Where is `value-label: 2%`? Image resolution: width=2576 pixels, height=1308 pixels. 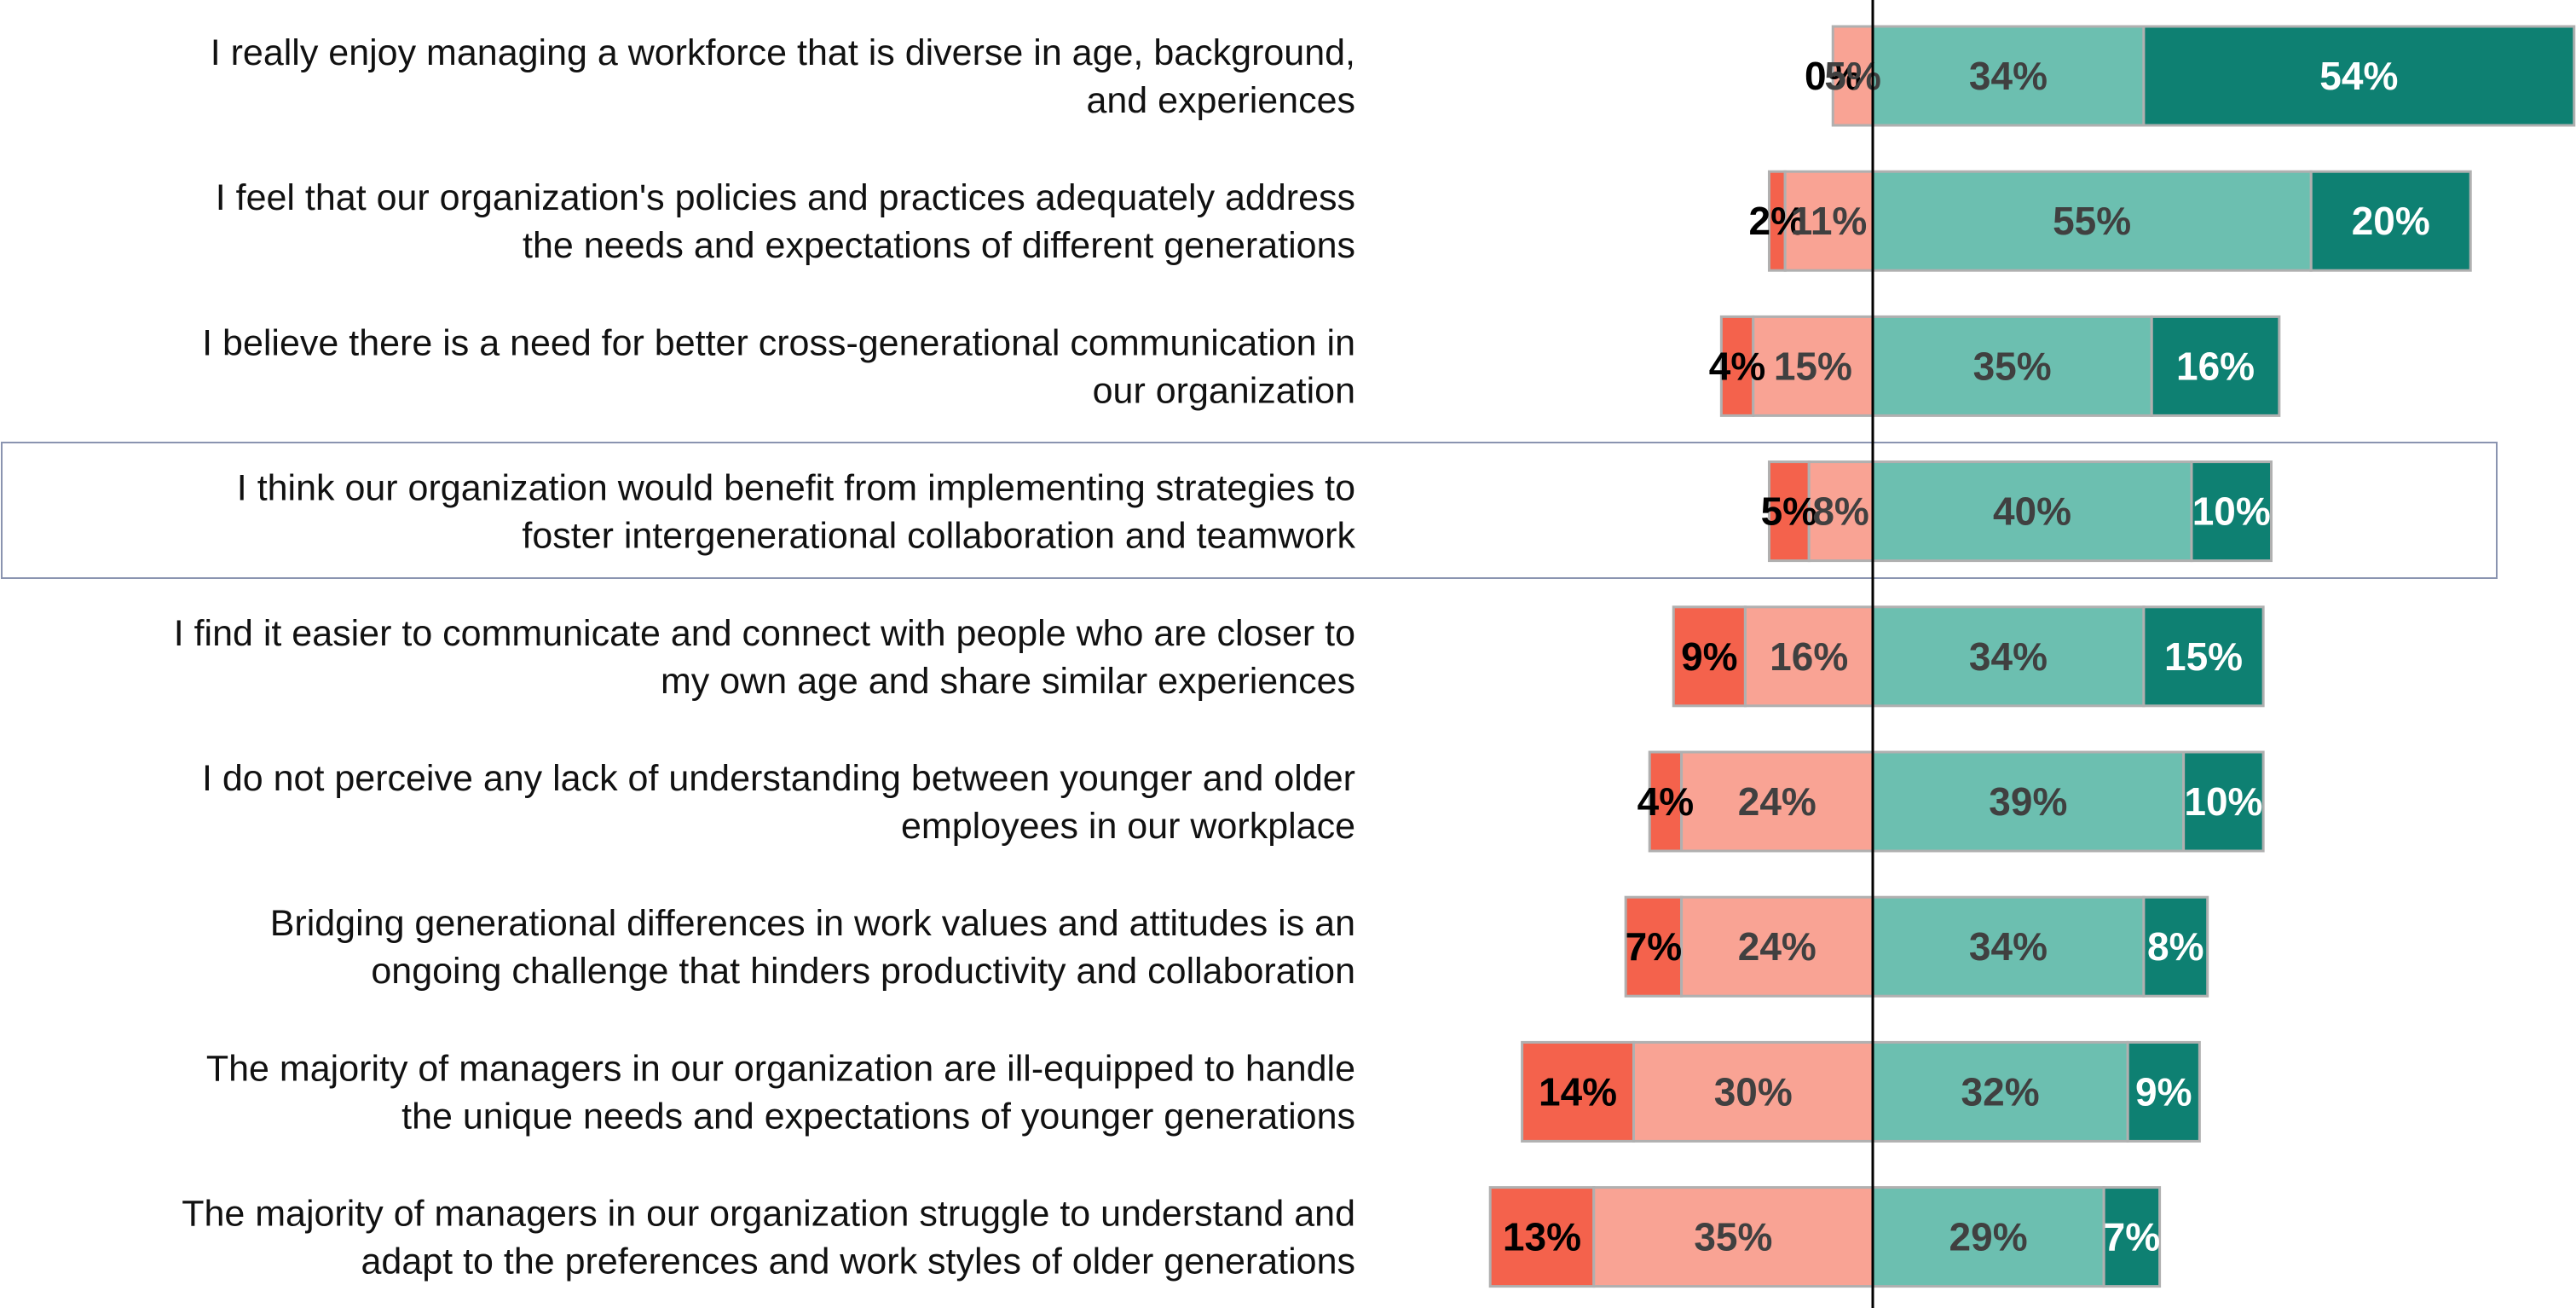
value-label: 2% is located at coordinates (1777, 221).